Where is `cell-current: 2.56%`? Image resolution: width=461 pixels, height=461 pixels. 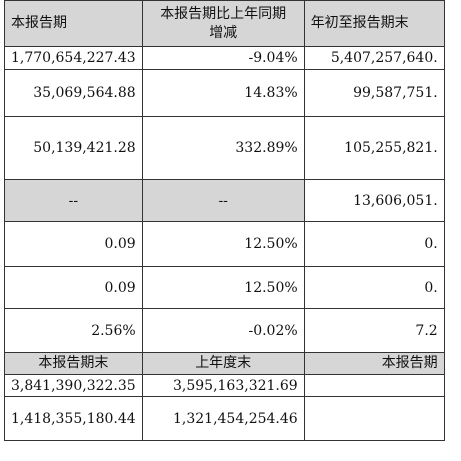
cell-current: 2.56% is located at coordinates (73, 330).